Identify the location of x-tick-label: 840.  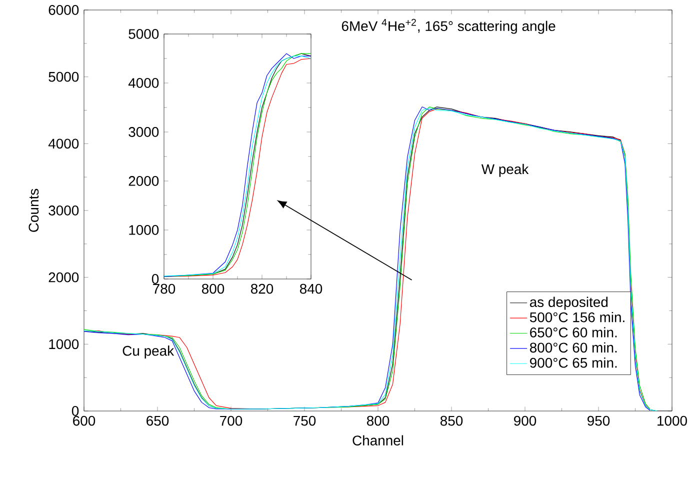
(311, 289).